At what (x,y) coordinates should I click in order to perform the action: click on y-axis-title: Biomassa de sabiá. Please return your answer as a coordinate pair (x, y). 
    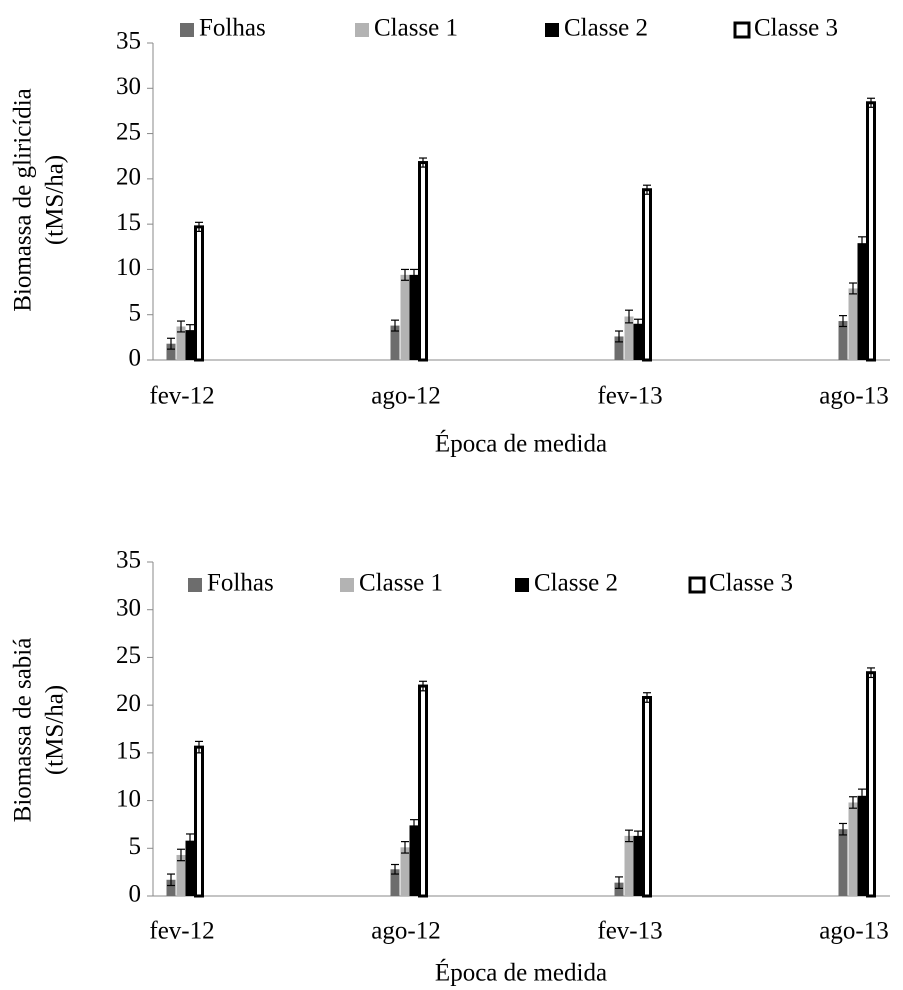
    Looking at the image, I should click on (23, 730).